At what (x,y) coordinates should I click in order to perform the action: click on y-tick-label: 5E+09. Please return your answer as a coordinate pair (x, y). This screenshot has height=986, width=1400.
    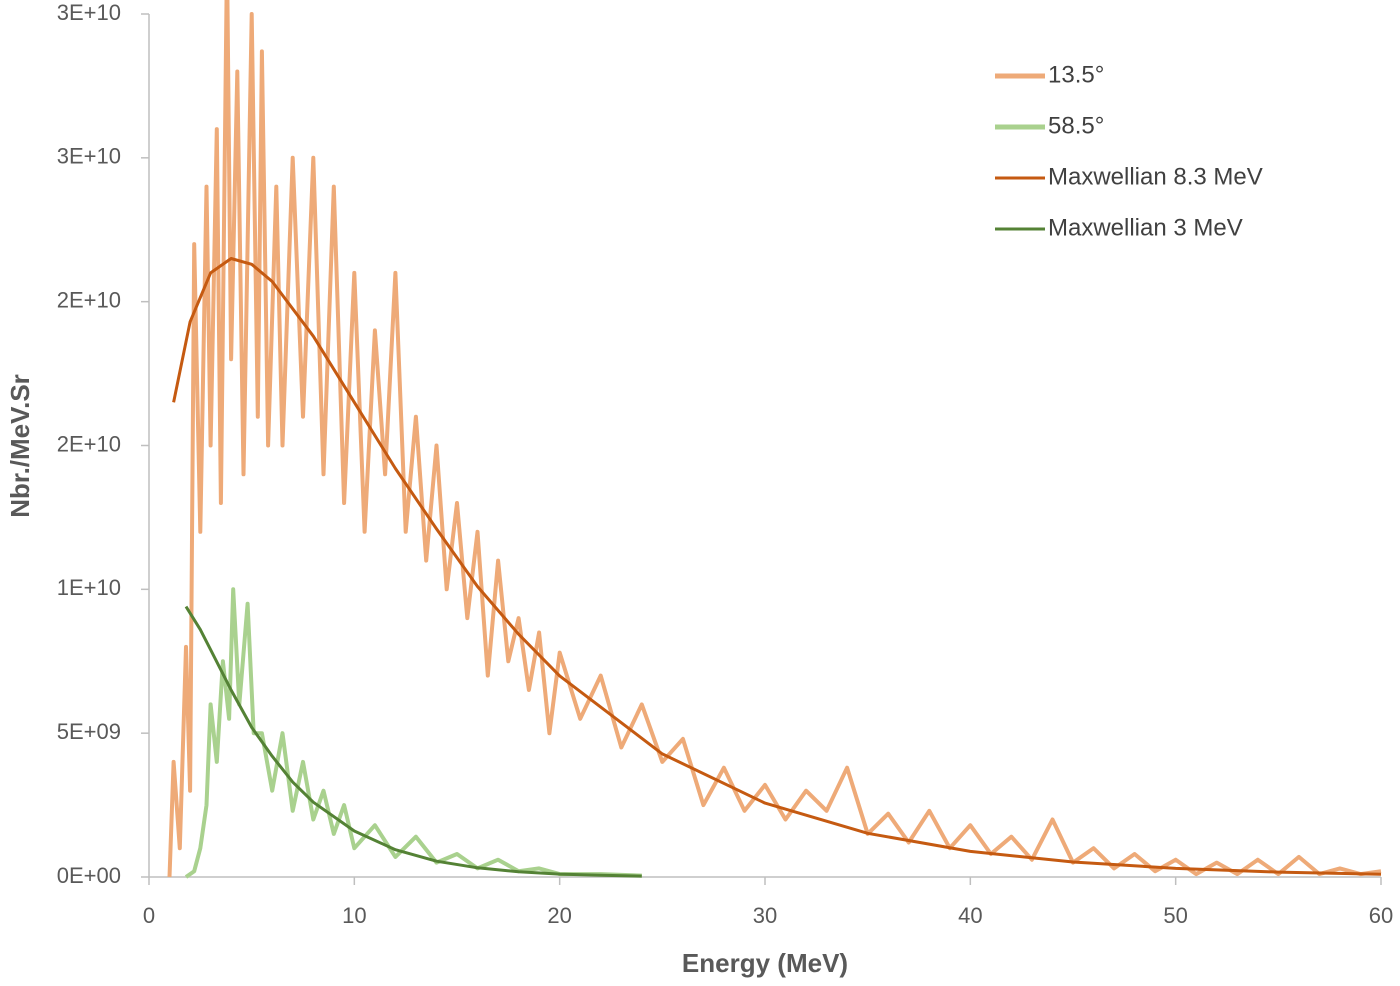
    Looking at the image, I should click on (89, 731).